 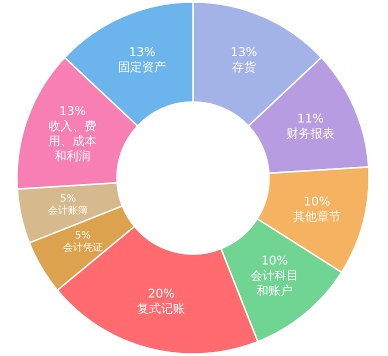 What do you see at coordinates (72, 141) in the screenshot?
I see `slice-label: 收入、费用、成本和利润` at bounding box center [72, 141].